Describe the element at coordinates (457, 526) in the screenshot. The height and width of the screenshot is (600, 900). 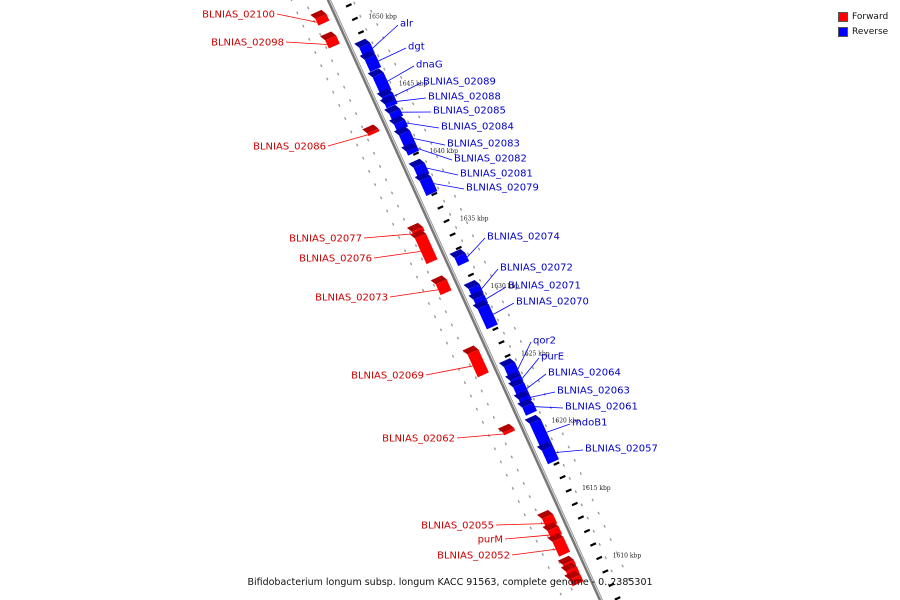
I see `gene-label: BLNIAS_02055` at that location.